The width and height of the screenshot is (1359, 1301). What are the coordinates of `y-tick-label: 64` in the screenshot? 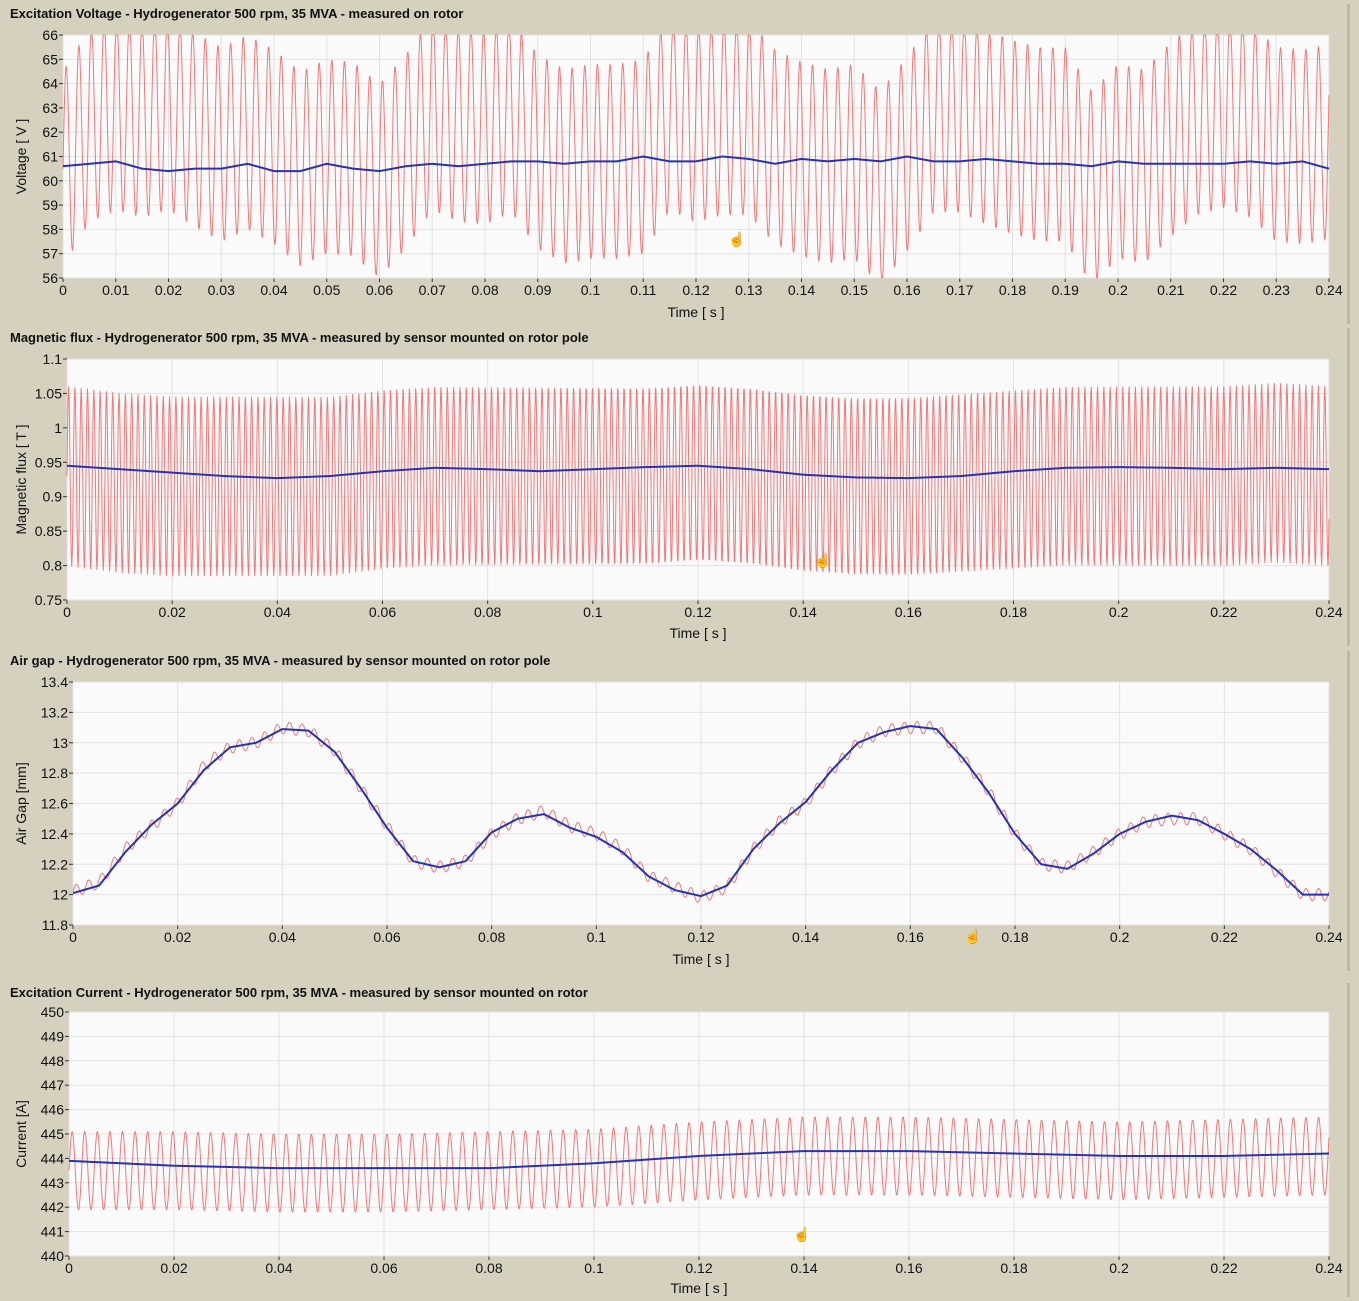 It's located at (50, 84).